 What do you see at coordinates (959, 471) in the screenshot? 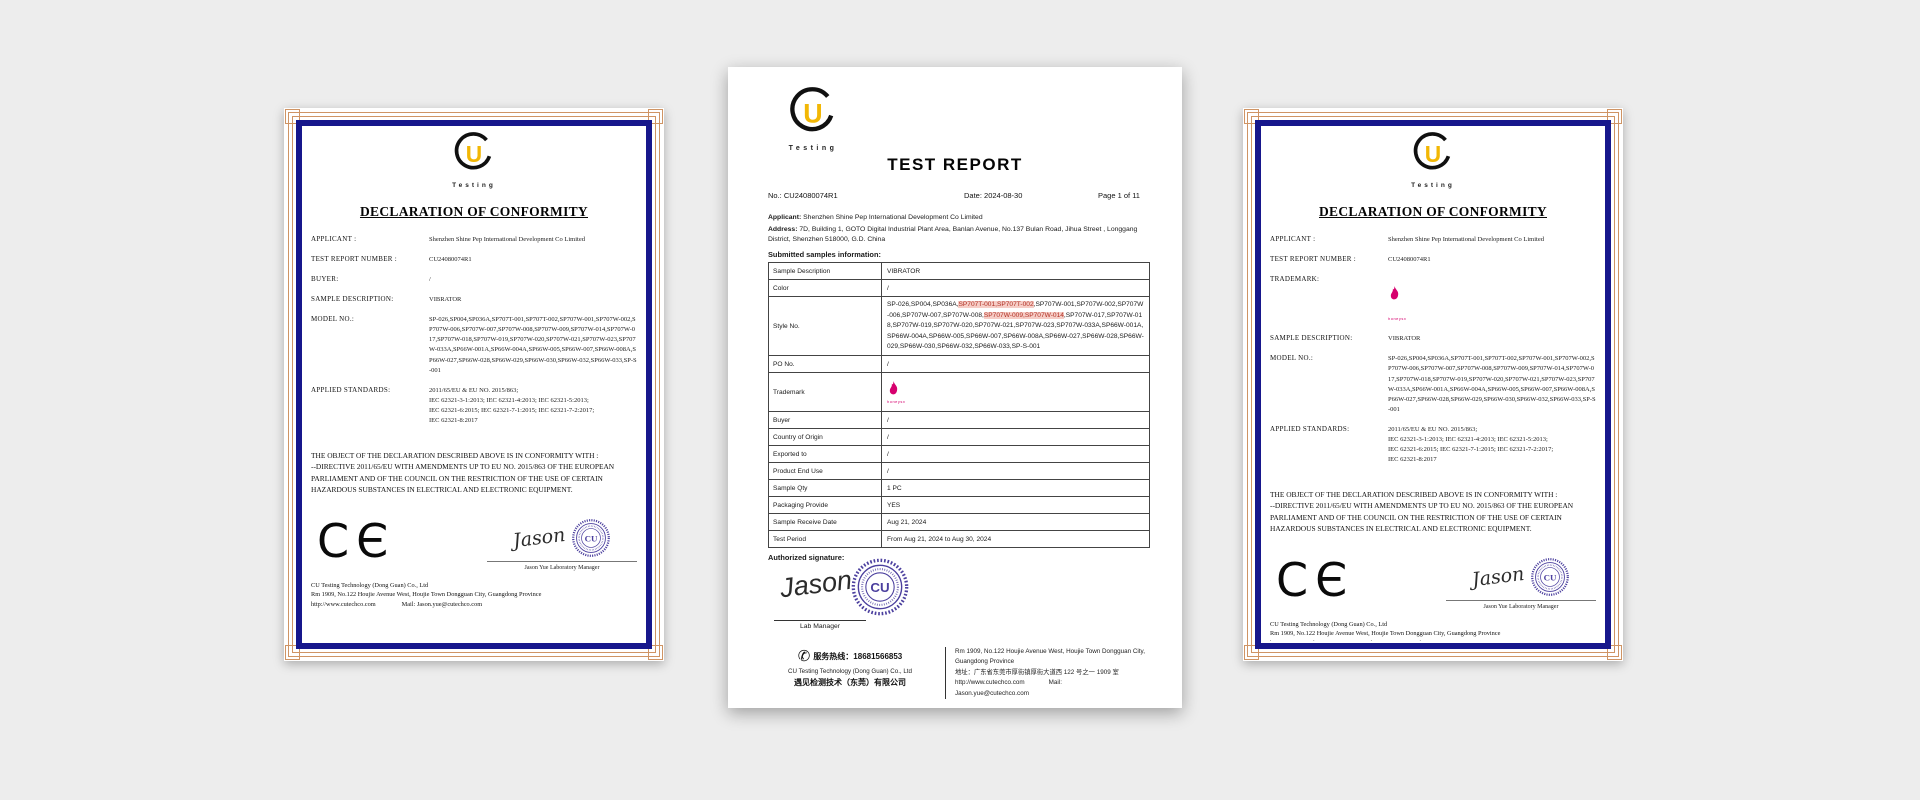
I see `table-row: Product End Use /` at bounding box center [959, 471].